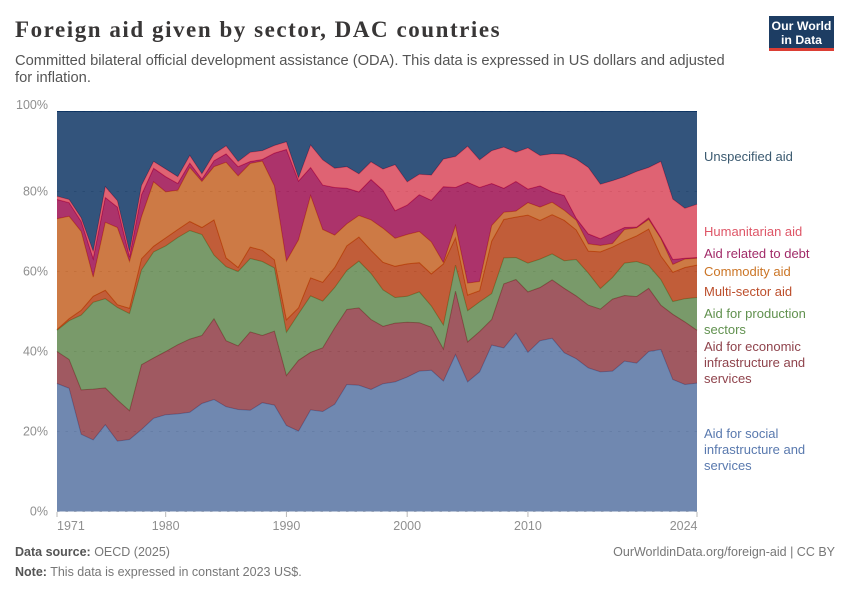  Describe the element at coordinates (71, 526) in the screenshot. I see `svg-text: 1971` at that location.